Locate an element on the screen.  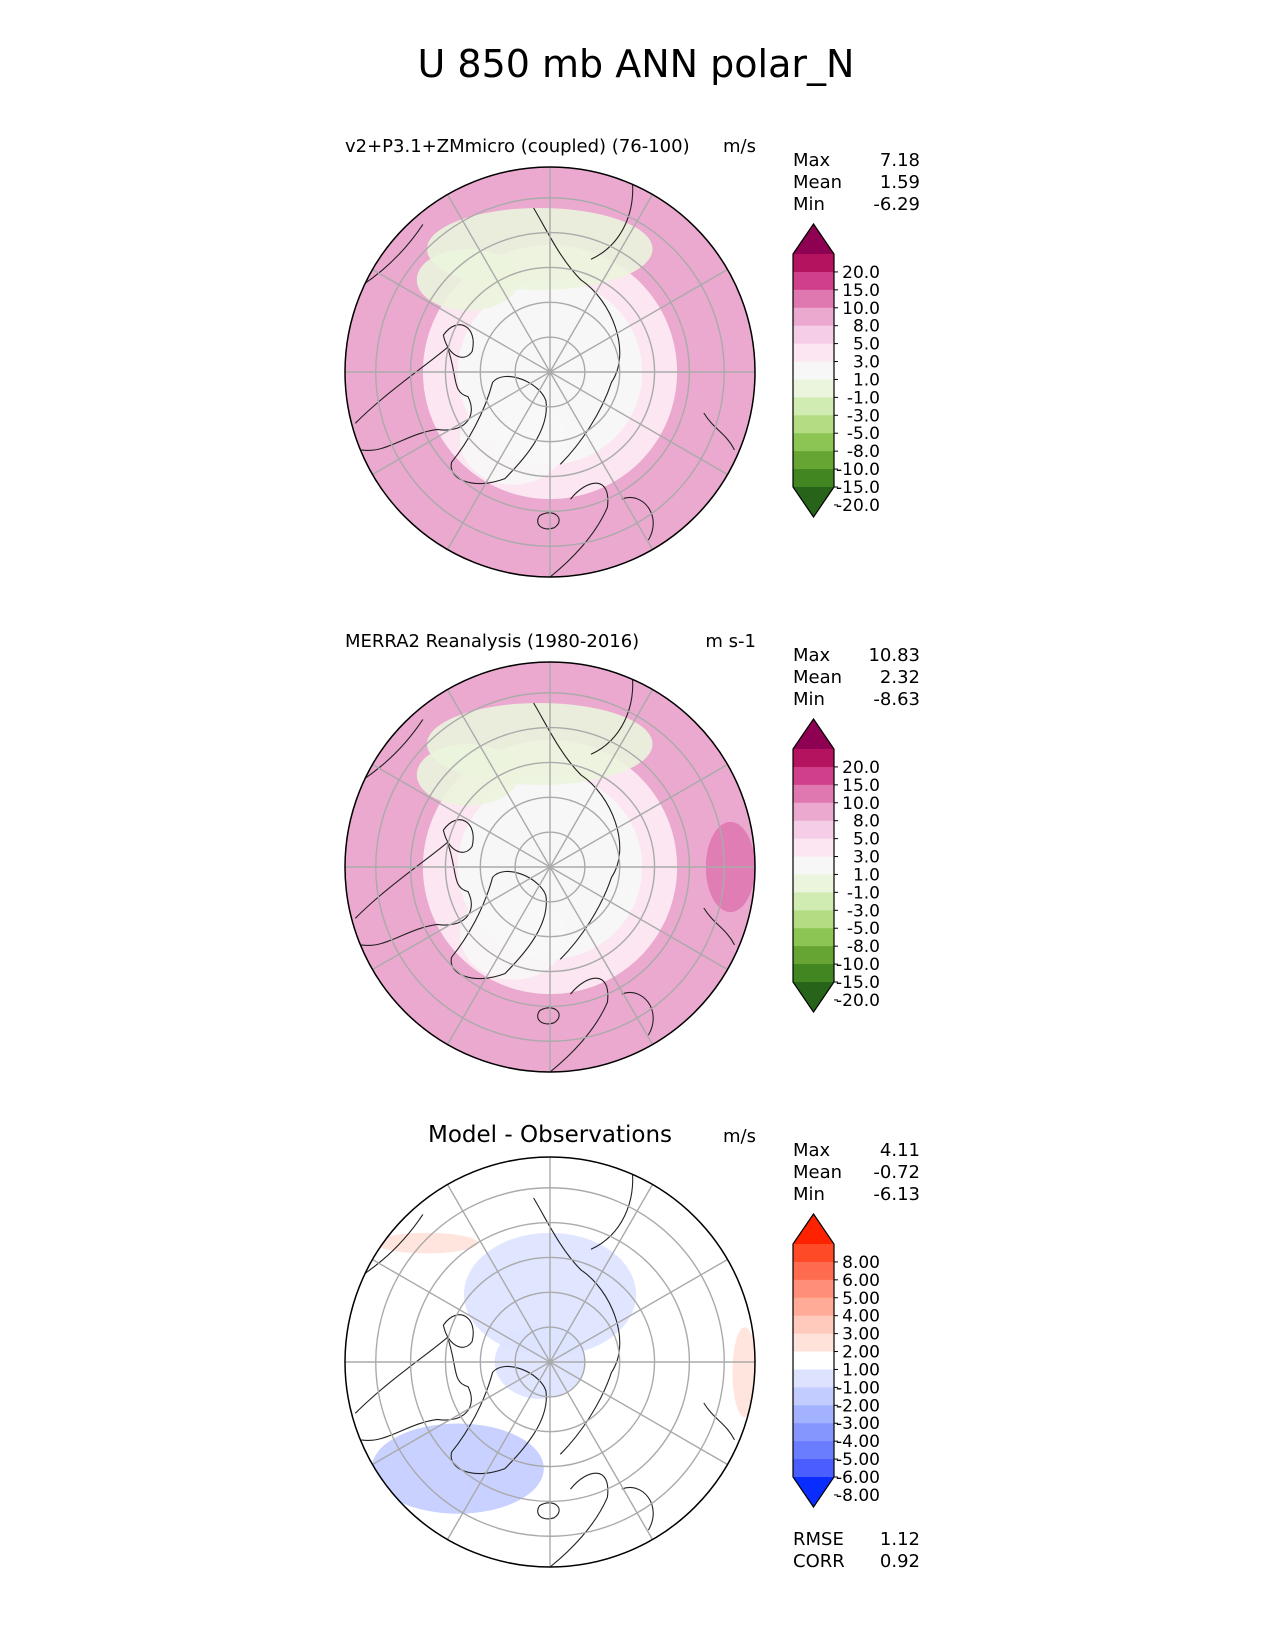
stats-table: Max 10.83 Mean 2.32 Min -8.63 is located at coordinates (856, 677).